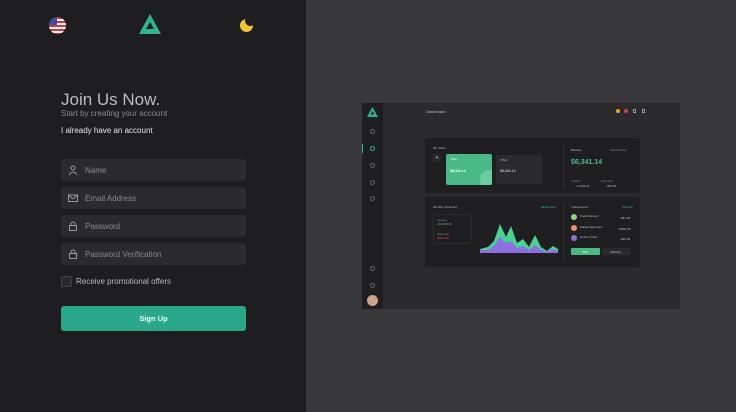 The image size is (736, 412). What do you see at coordinates (591, 227) in the screenshot?
I see `tx-name: Market Earnings` at bounding box center [591, 227].